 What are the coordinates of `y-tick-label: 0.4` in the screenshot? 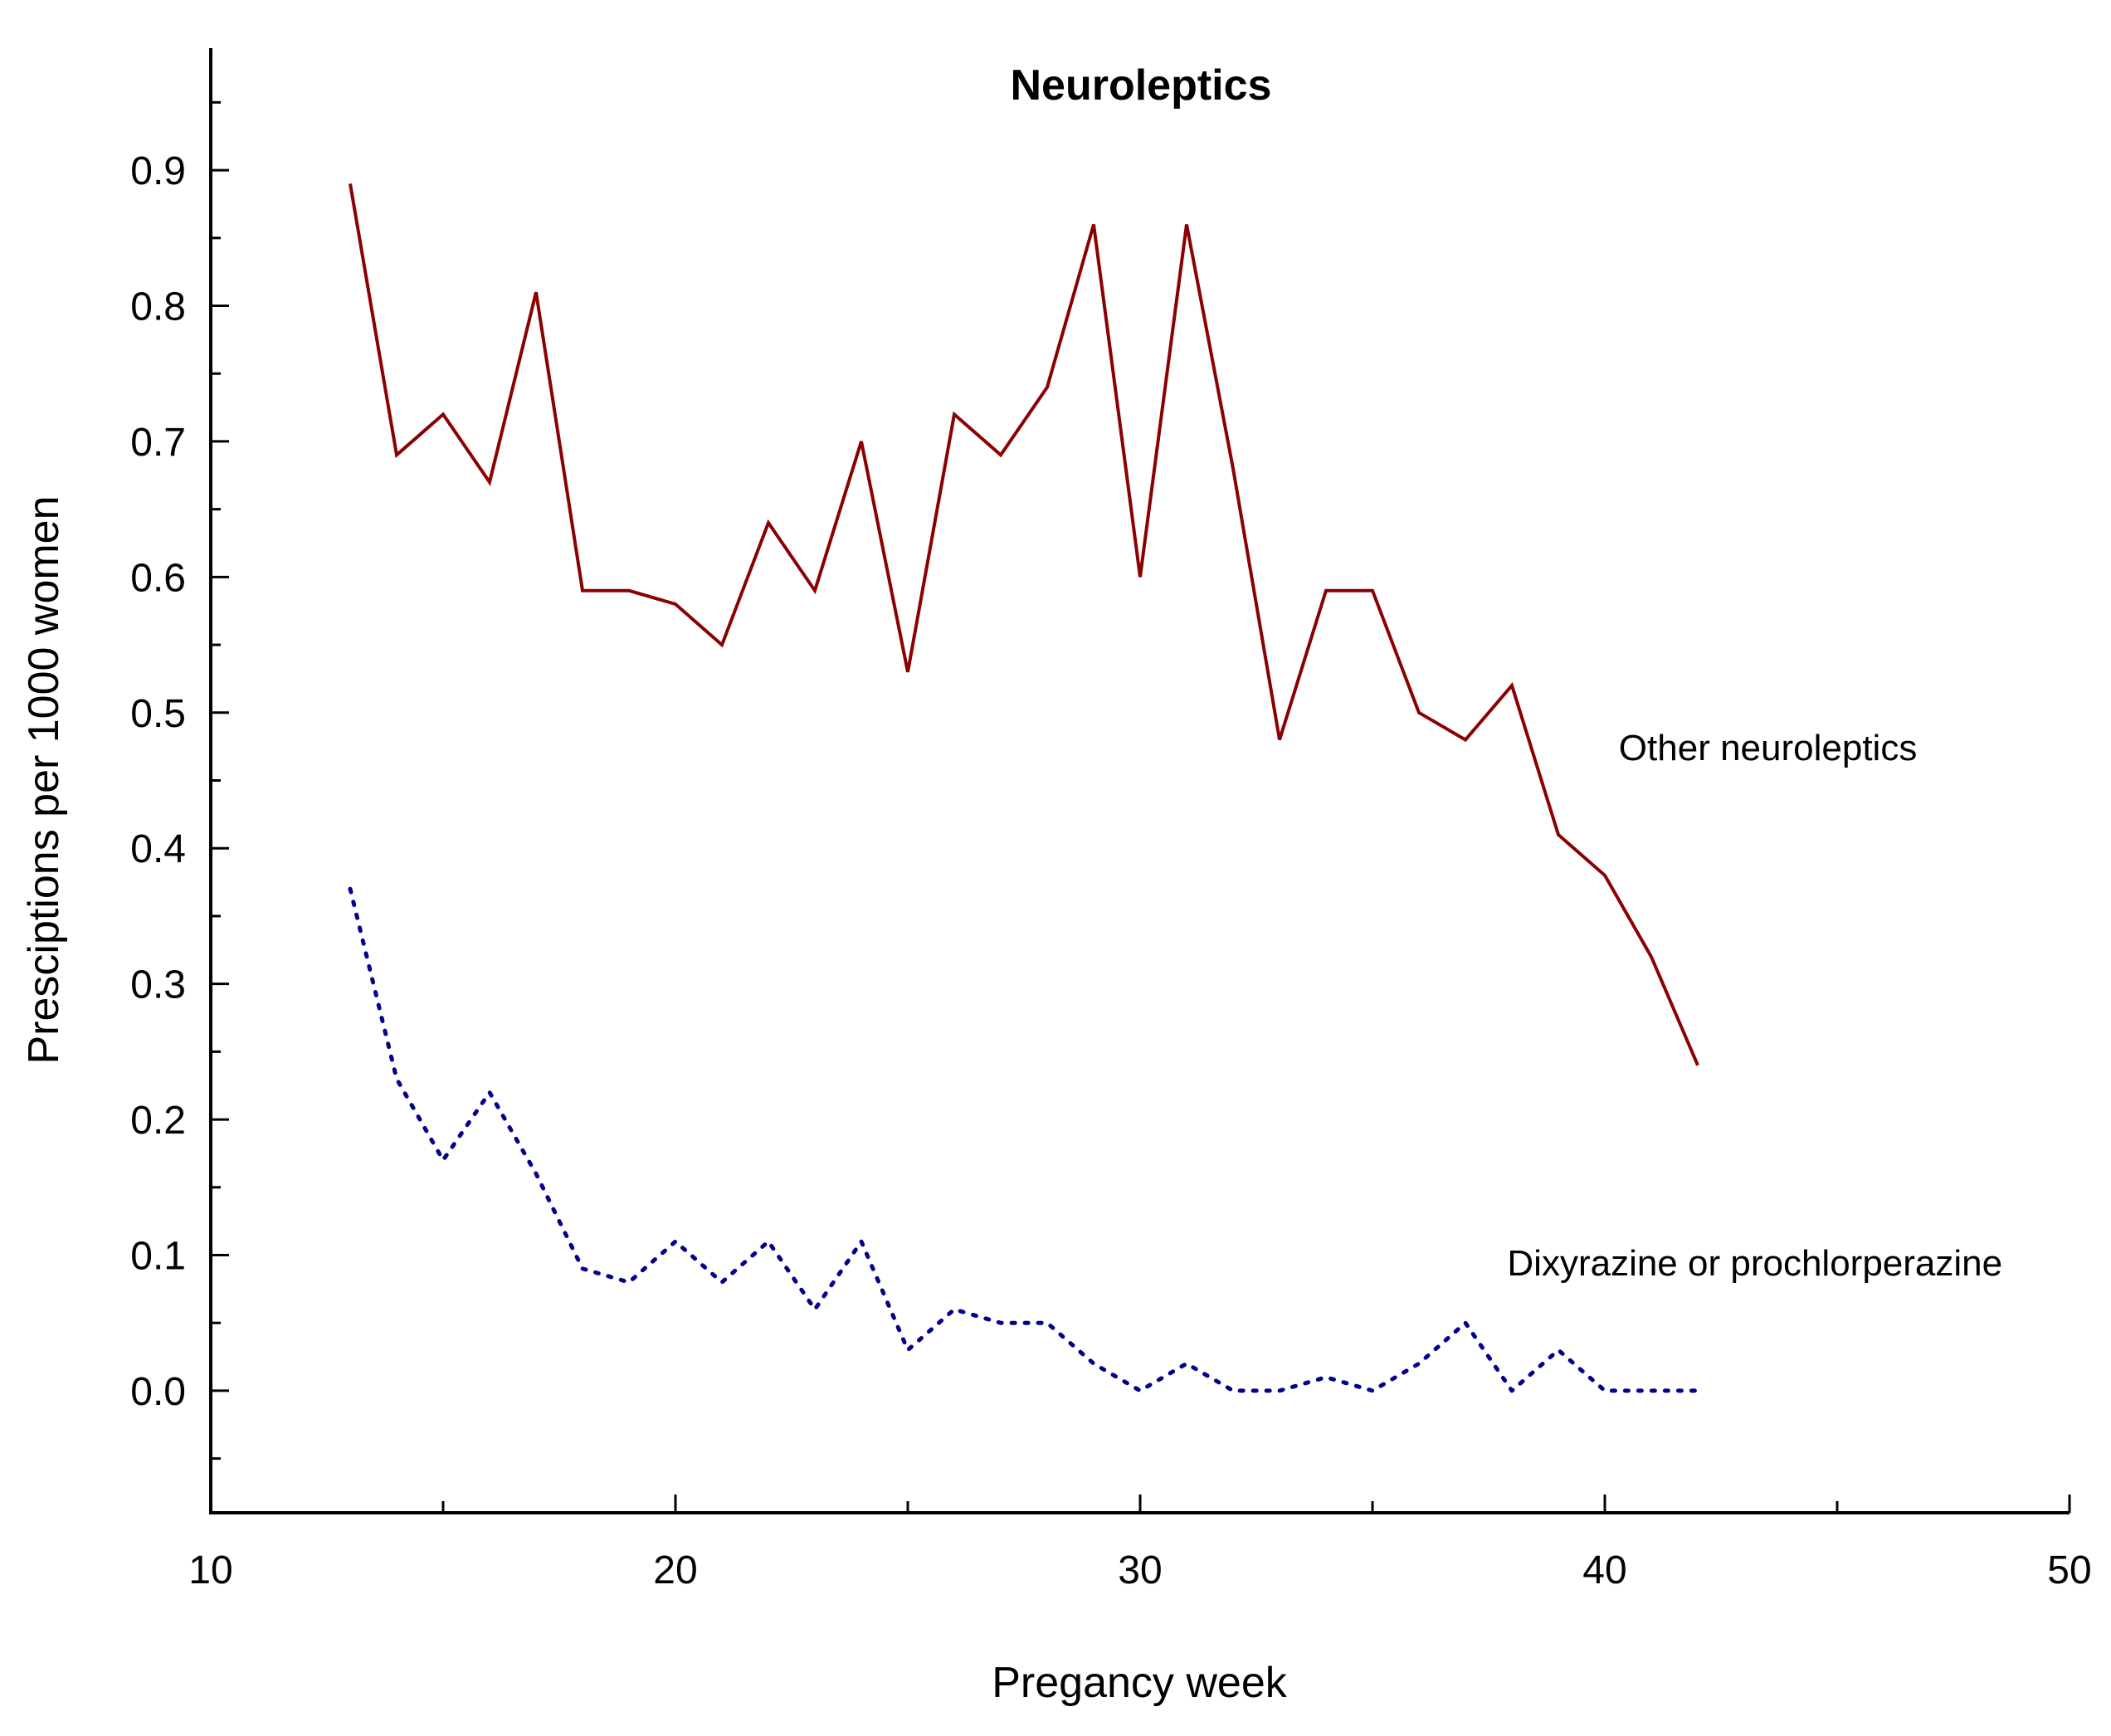 It's located at (158, 849).